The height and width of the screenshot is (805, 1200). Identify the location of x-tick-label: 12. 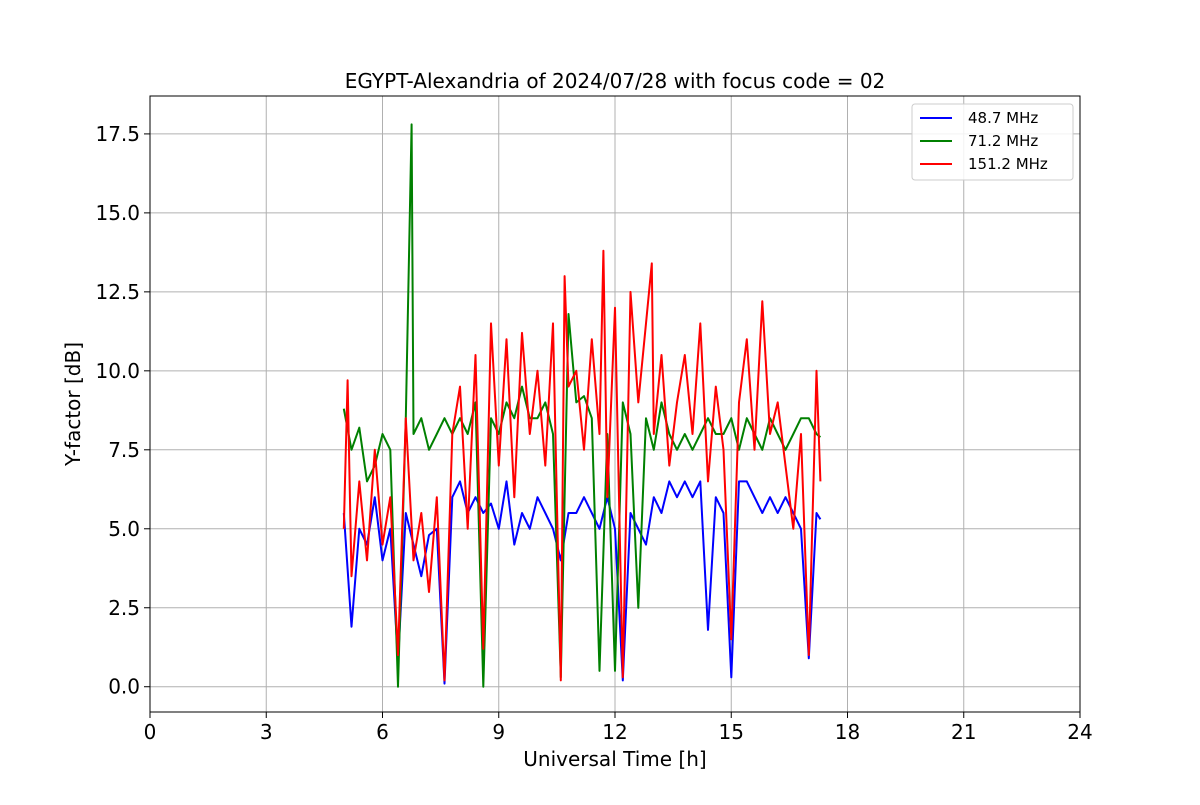
(614, 732).